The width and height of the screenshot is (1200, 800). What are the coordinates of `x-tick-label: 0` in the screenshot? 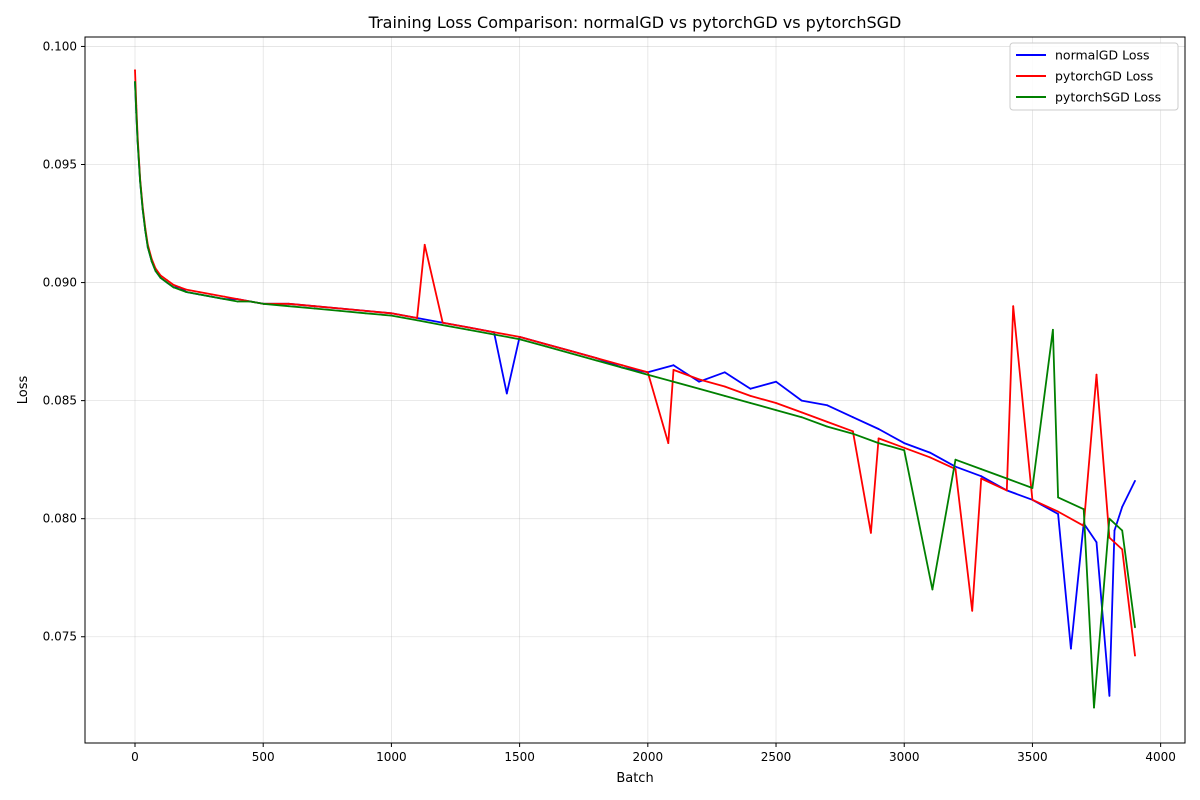 It's located at (135, 757).